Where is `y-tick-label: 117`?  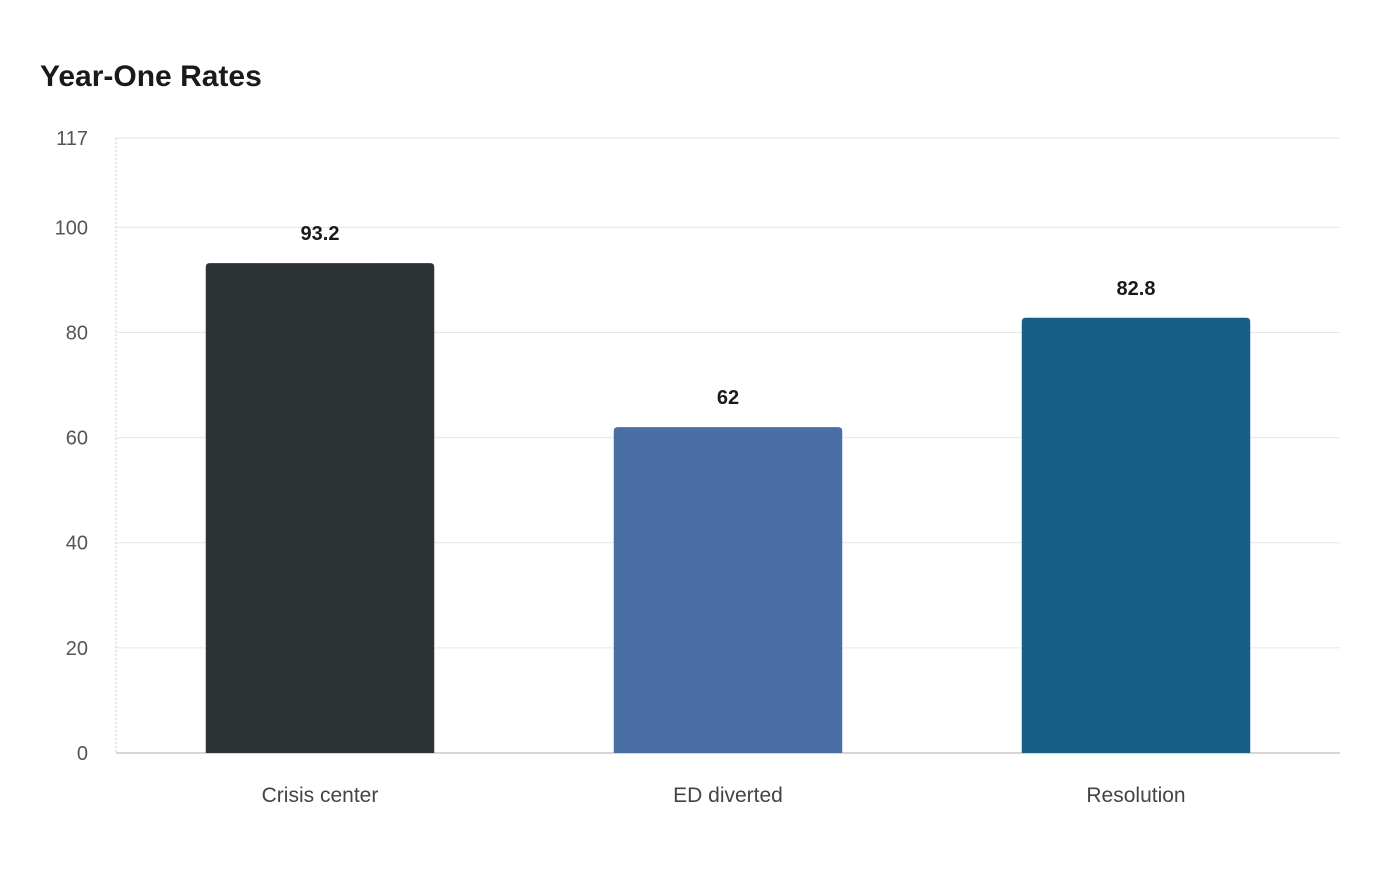 y-tick-label: 117 is located at coordinates (72, 139).